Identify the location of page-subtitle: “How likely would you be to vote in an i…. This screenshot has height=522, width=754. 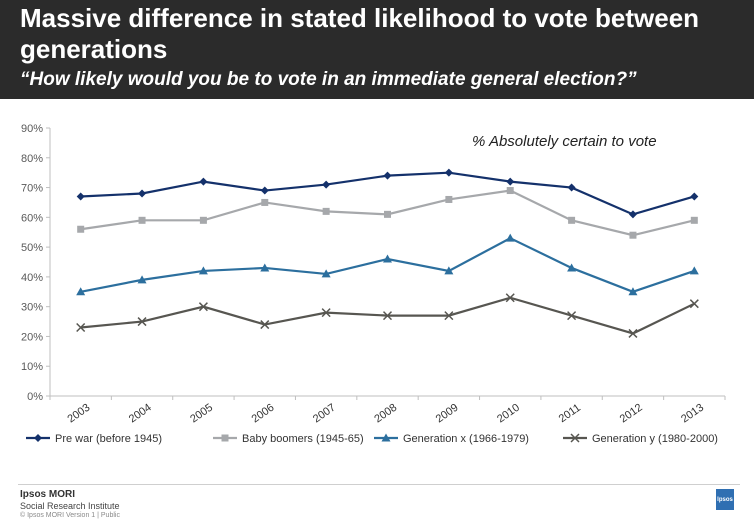
(328, 79).